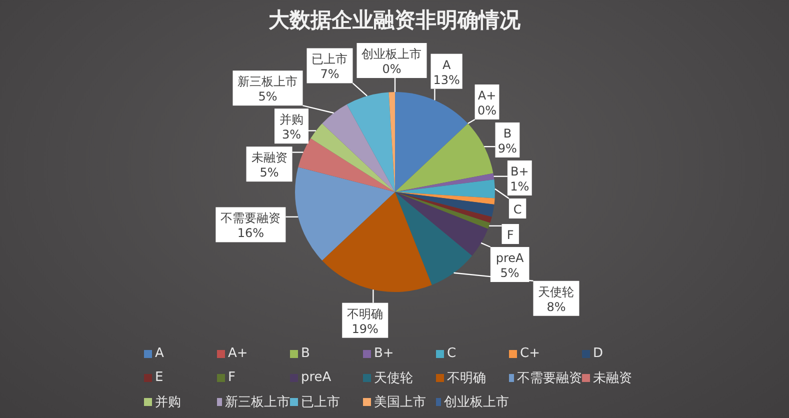 The image size is (789, 418). I want to click on data-label: 9%, so click(507, 148).